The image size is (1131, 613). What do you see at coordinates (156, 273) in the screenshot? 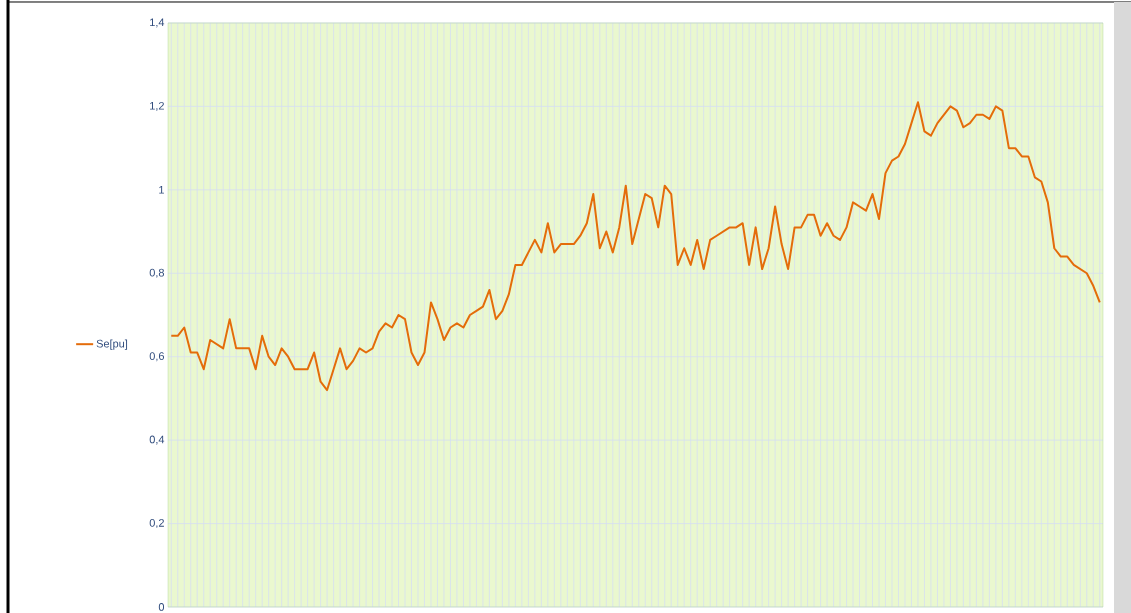
I see `y-tick-label: 0,8` at bounding box center [156, 273].